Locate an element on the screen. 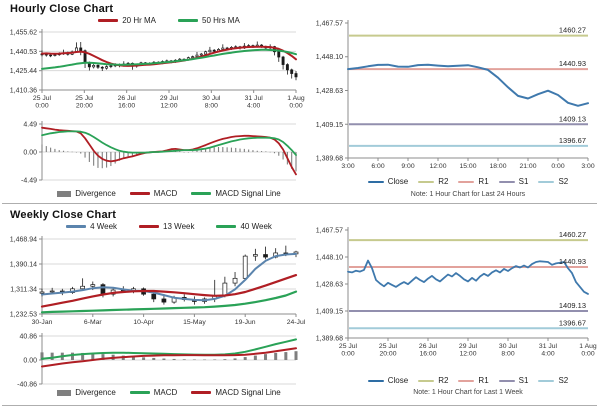 This screenshot has width=600, height=413. x-axis-tick-label: 6:00 is located at coordinates (377, 166).